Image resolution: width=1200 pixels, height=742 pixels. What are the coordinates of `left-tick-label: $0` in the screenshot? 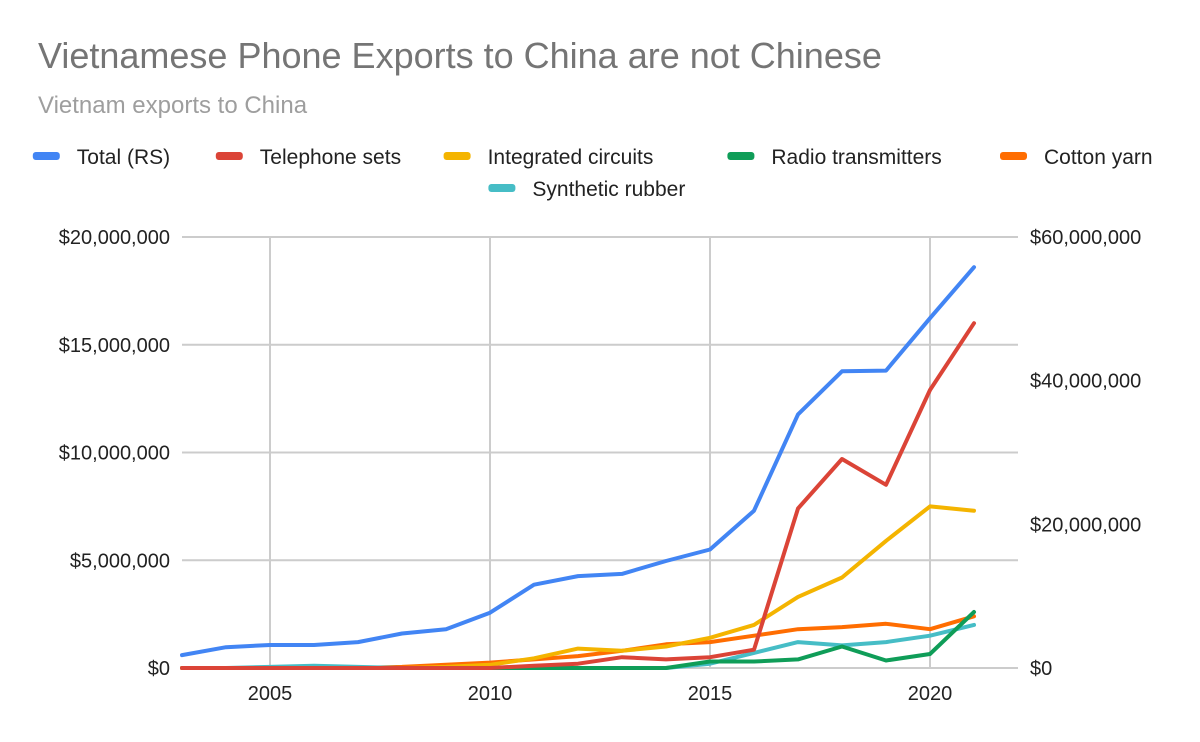 It's located at (159, 669).